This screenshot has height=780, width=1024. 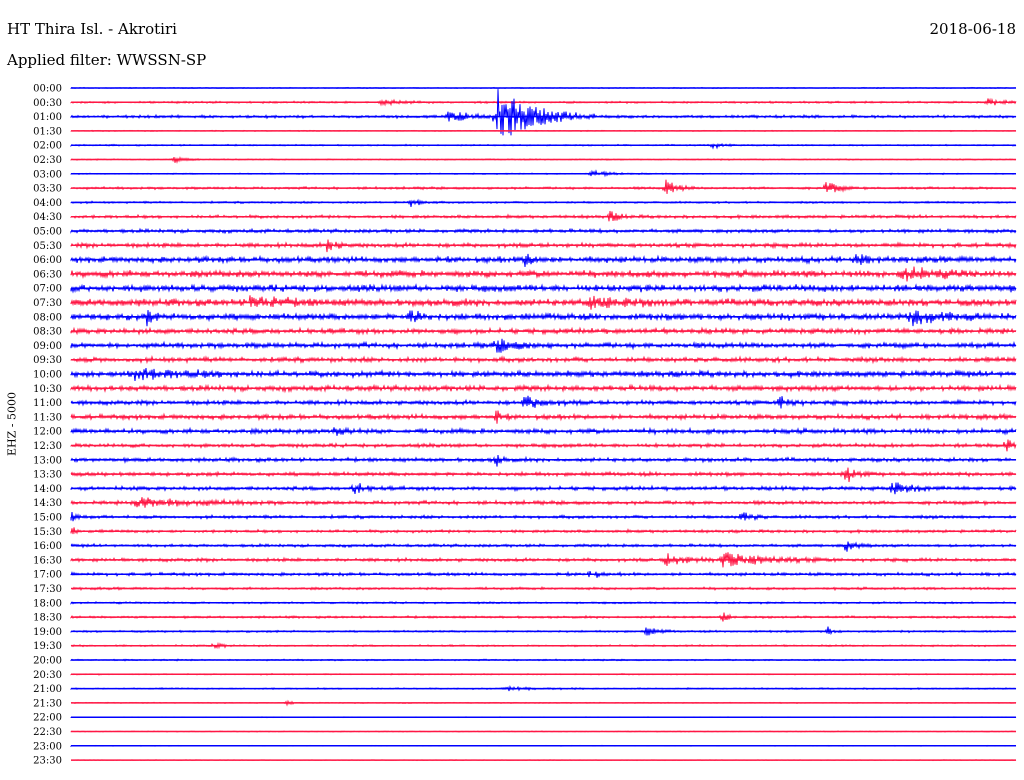 What do you see at coordinates (47, 332) in the screenshot?
I see `row-time-label: 08:30` at bounding box center [47, 332].